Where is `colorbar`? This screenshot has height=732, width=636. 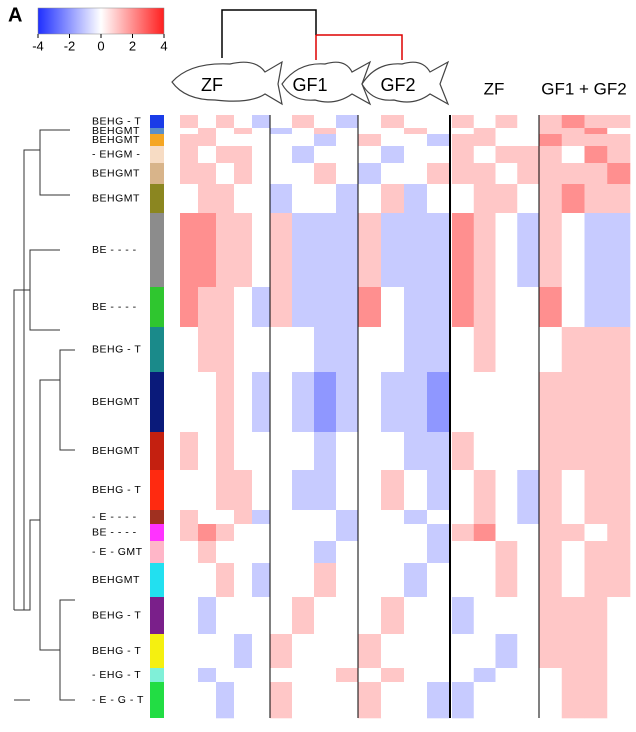
colorbar is located at coordinates (101, 21).